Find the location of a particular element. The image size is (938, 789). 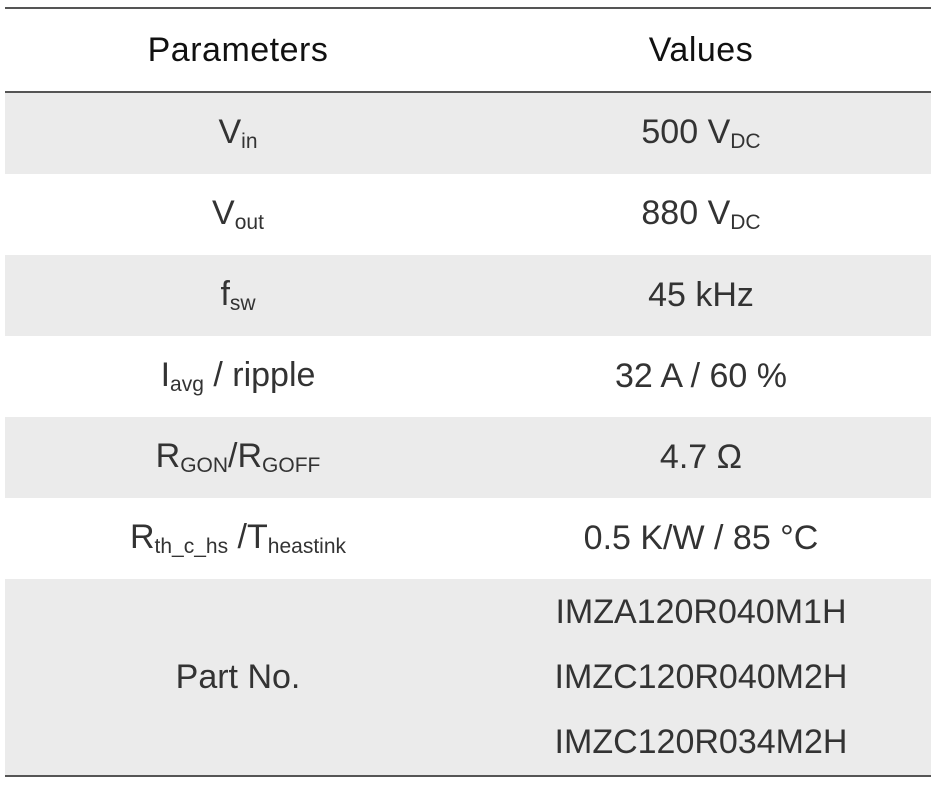

table-row: Vout 880 VDC is located at coordinates (468, 214).